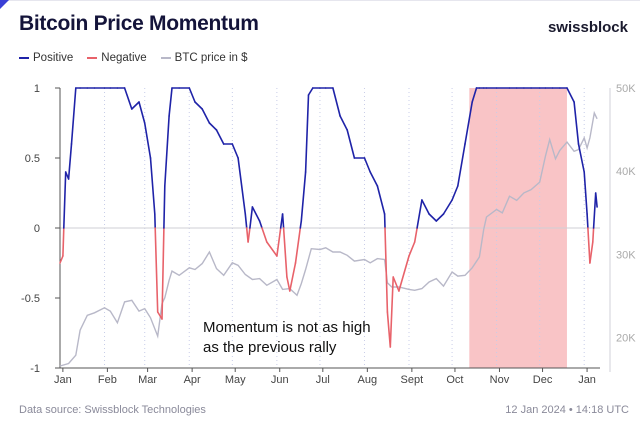 This screenshot has width=640, height=426. Describe the element at coordinates (320, 0) in the screenshot. I see `top-divider` at that location.